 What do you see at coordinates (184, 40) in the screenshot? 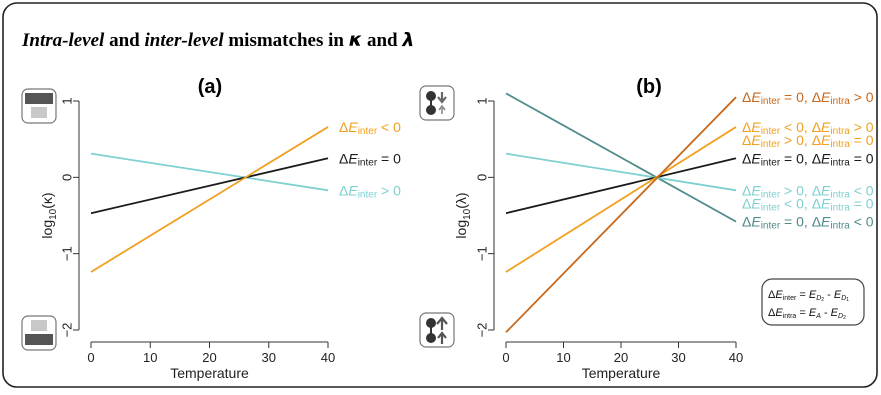
I see `title-part-2: inter-level` at bounding box center [184, 40].